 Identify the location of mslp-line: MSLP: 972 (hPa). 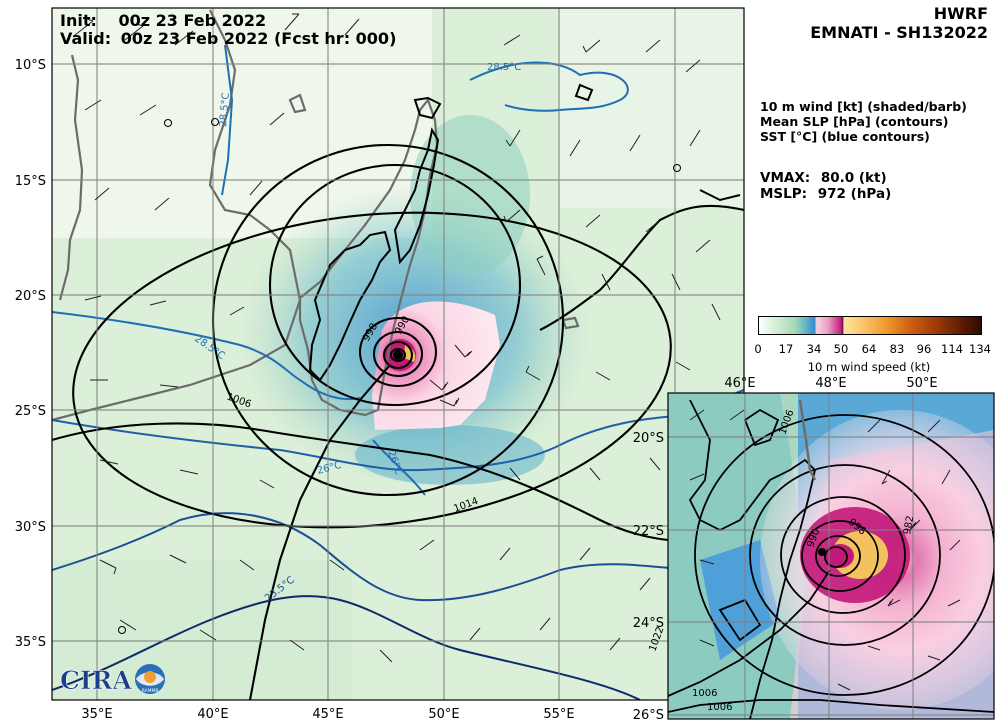
(825, 194).